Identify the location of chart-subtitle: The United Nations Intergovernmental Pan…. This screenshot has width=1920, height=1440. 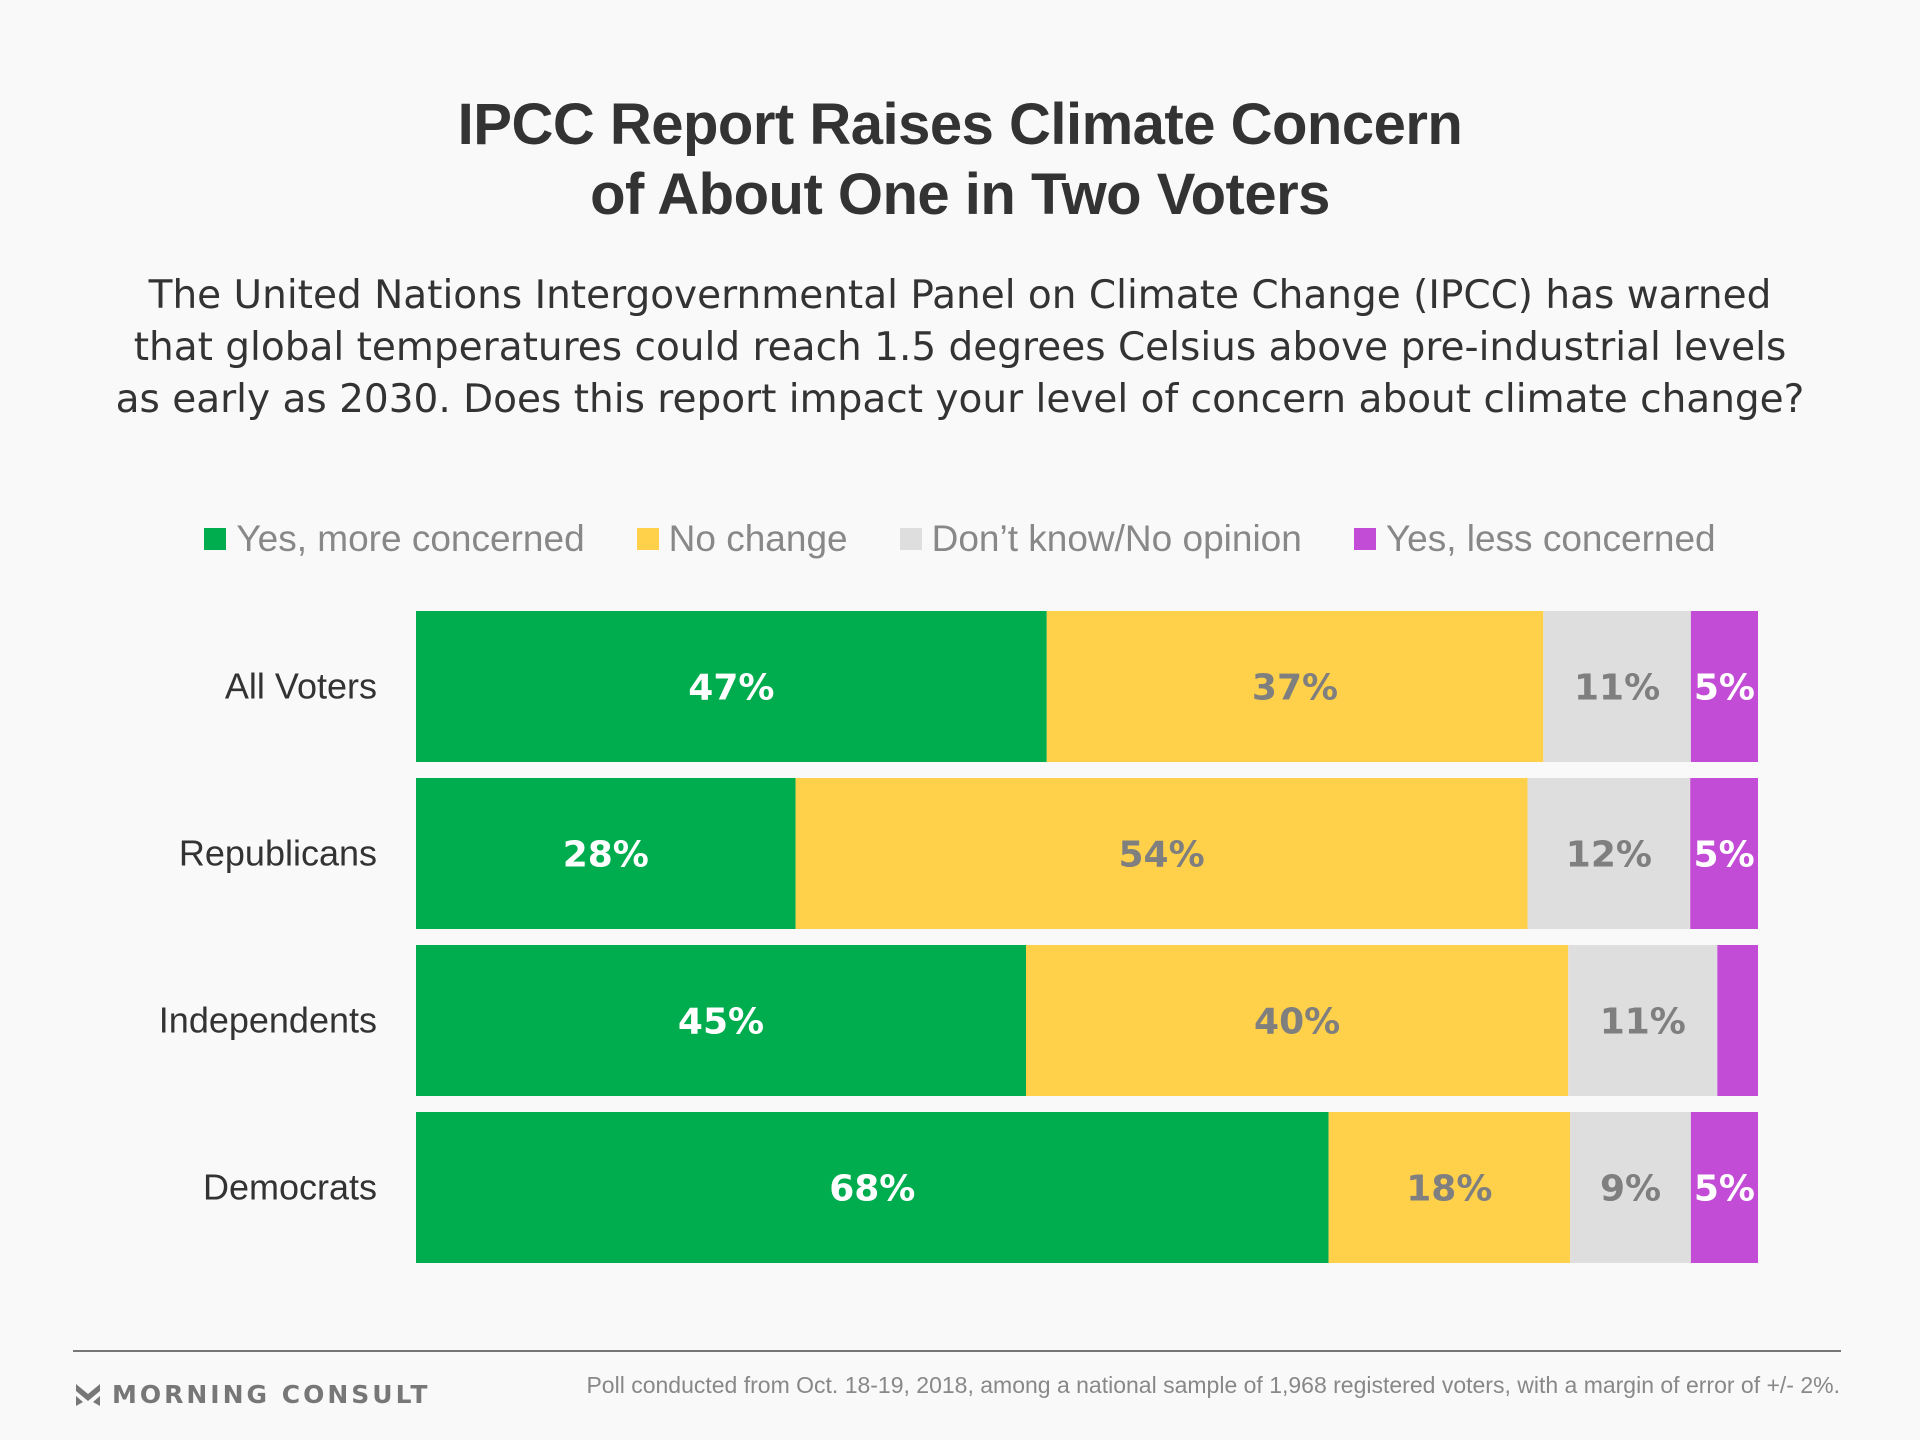
(960, 348).